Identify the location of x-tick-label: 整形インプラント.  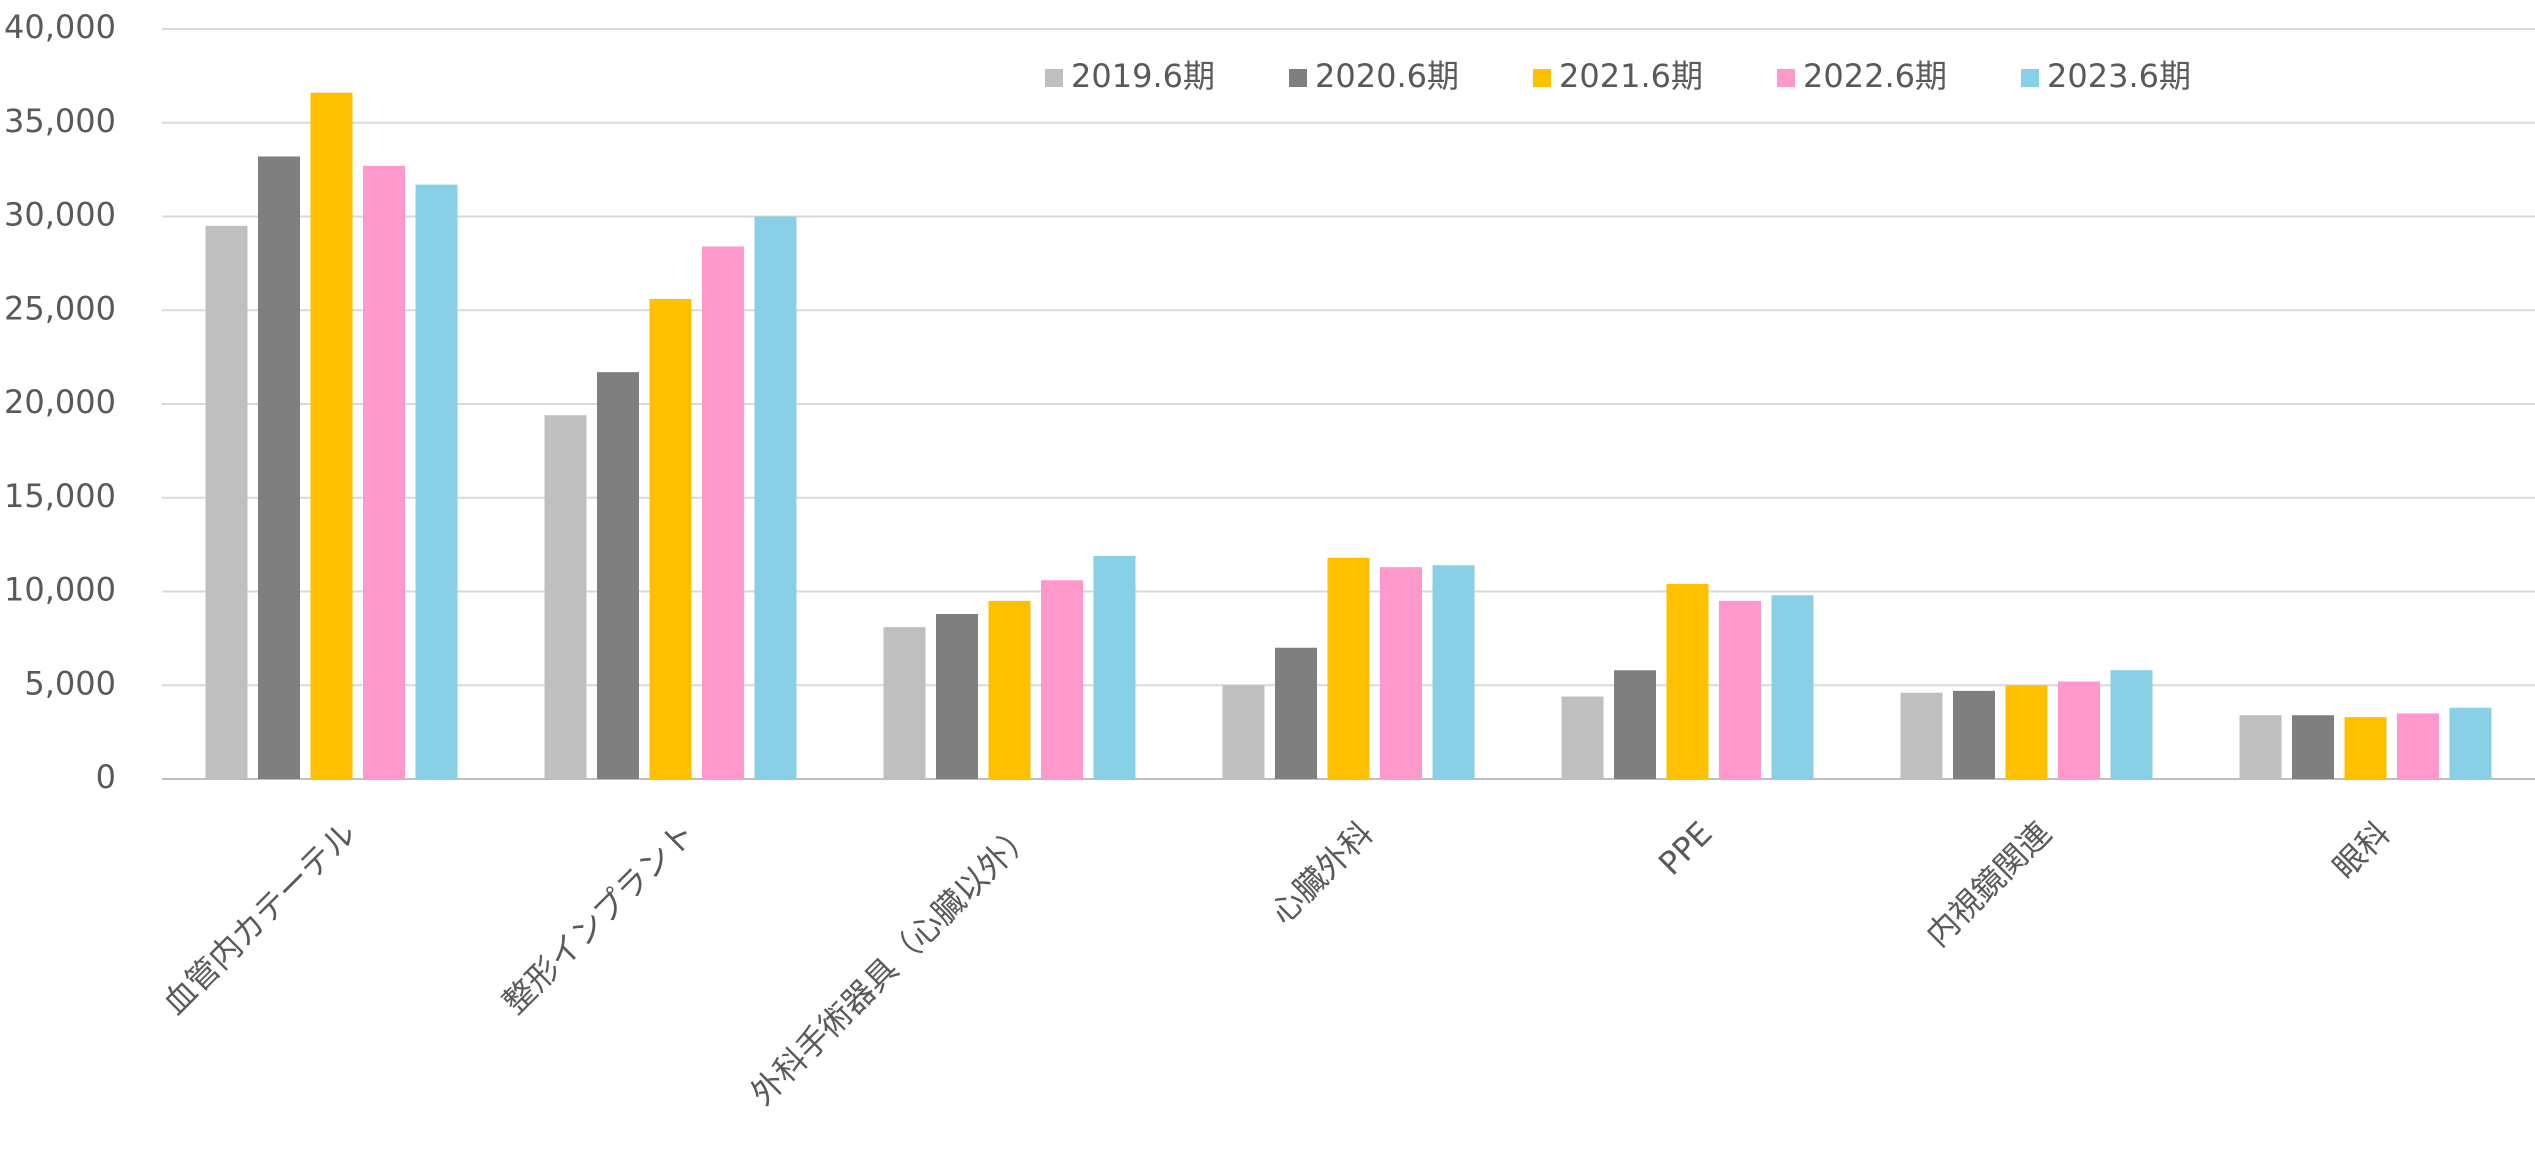
(598, 917).